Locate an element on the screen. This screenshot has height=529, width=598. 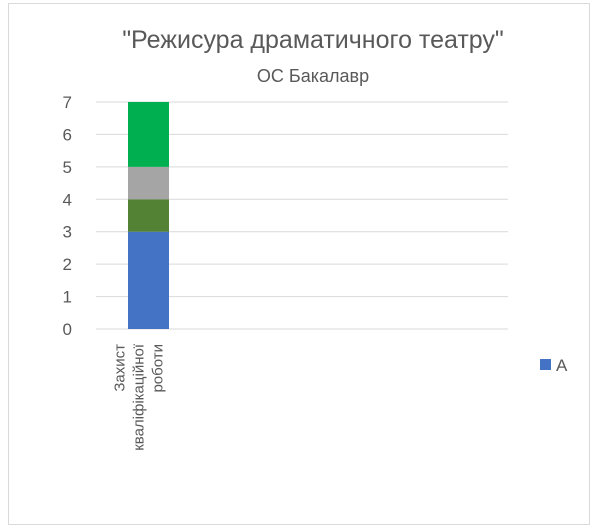
category-label: кваліфікаційної is located at coordinates (139, 397).